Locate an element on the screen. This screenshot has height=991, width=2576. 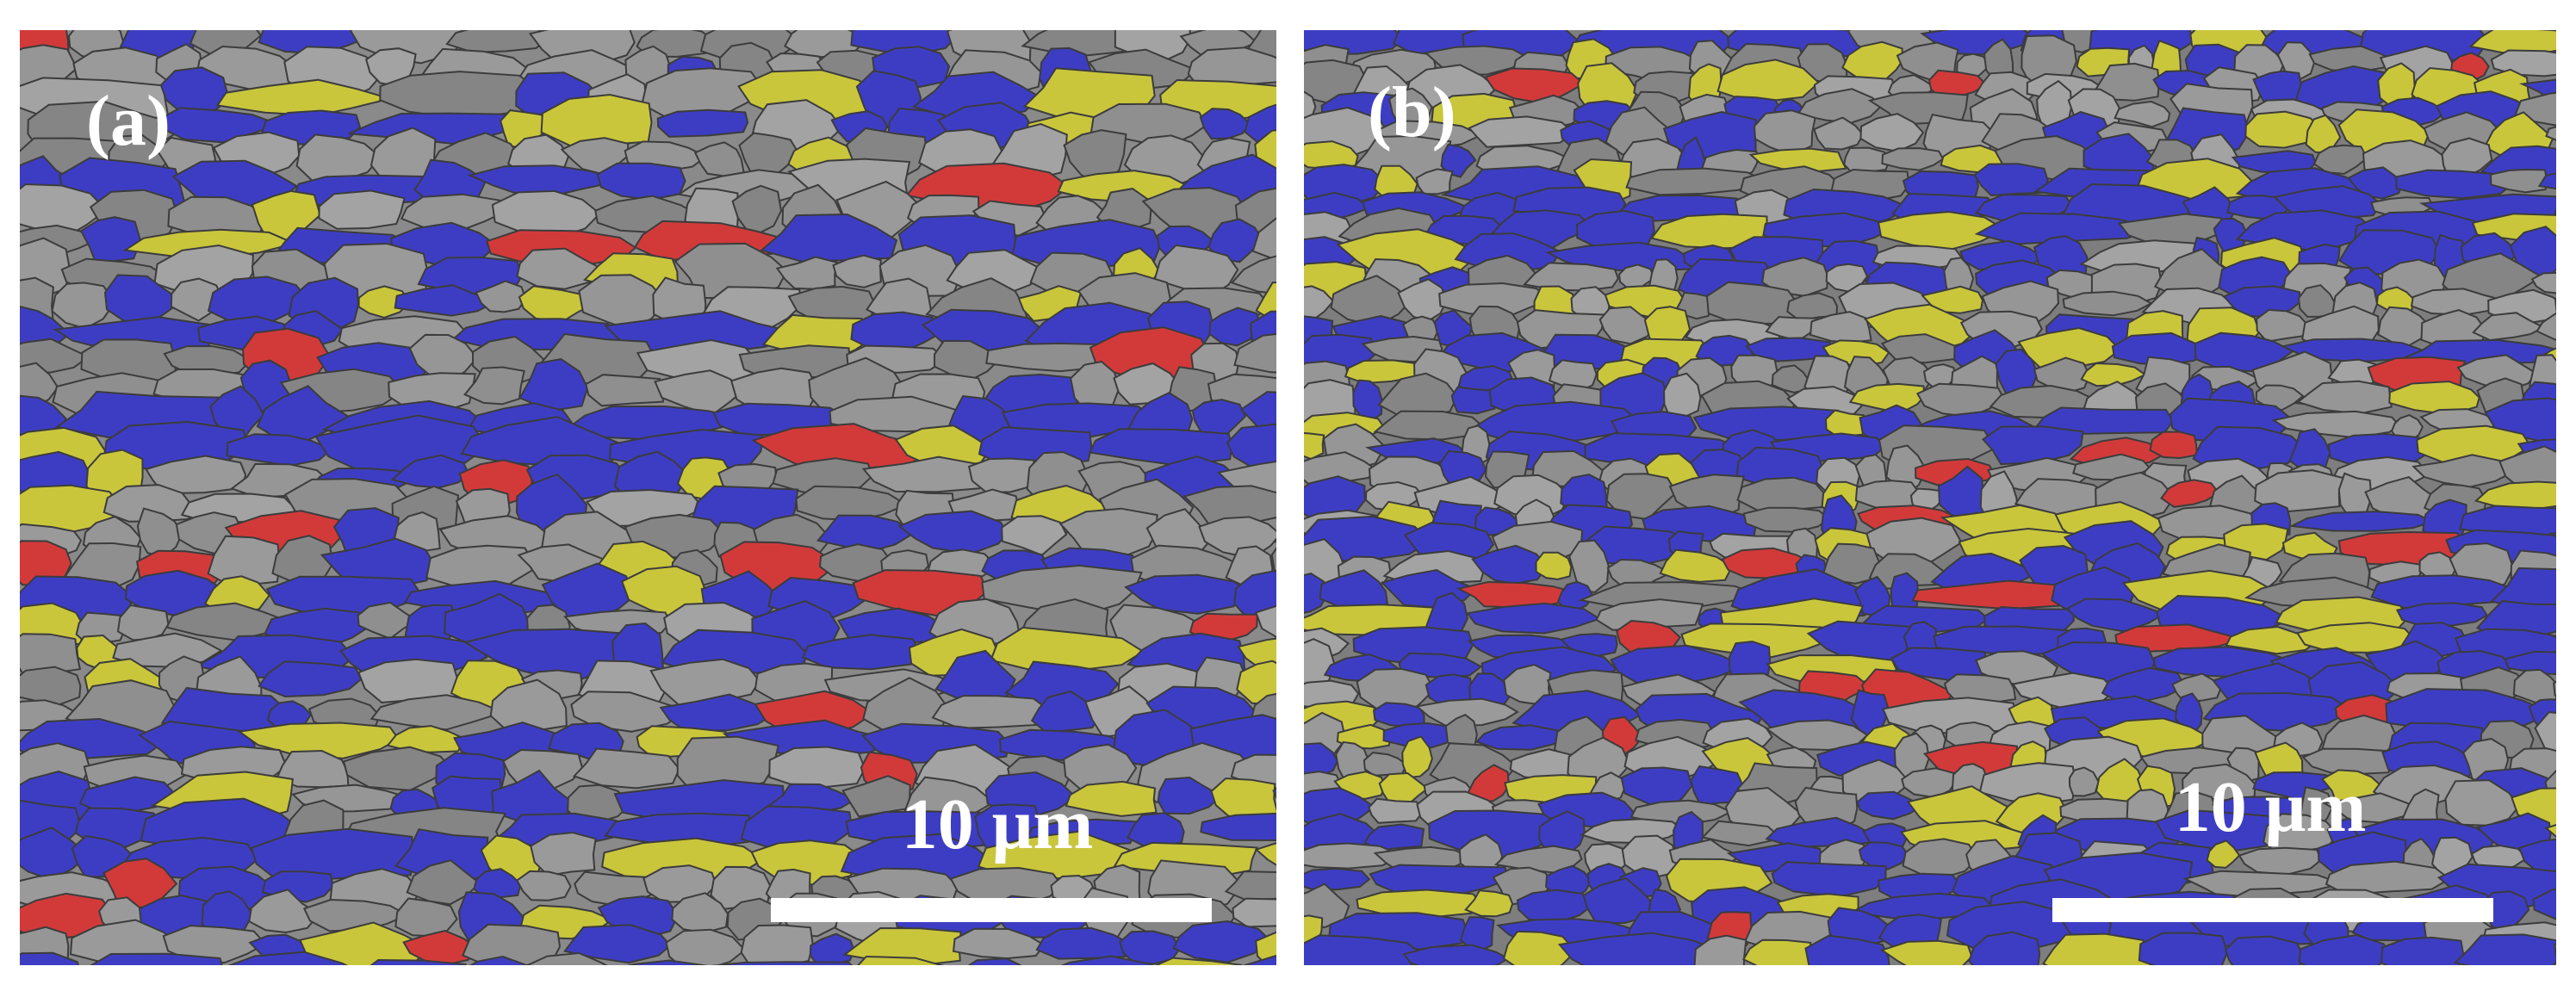
panel-label: (a) is located at coordinates (128, 121).